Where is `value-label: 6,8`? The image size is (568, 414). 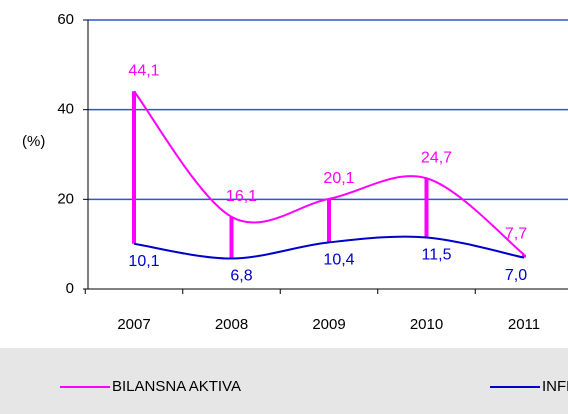
value-label: 6,8 is located at coordinates (241, 276).